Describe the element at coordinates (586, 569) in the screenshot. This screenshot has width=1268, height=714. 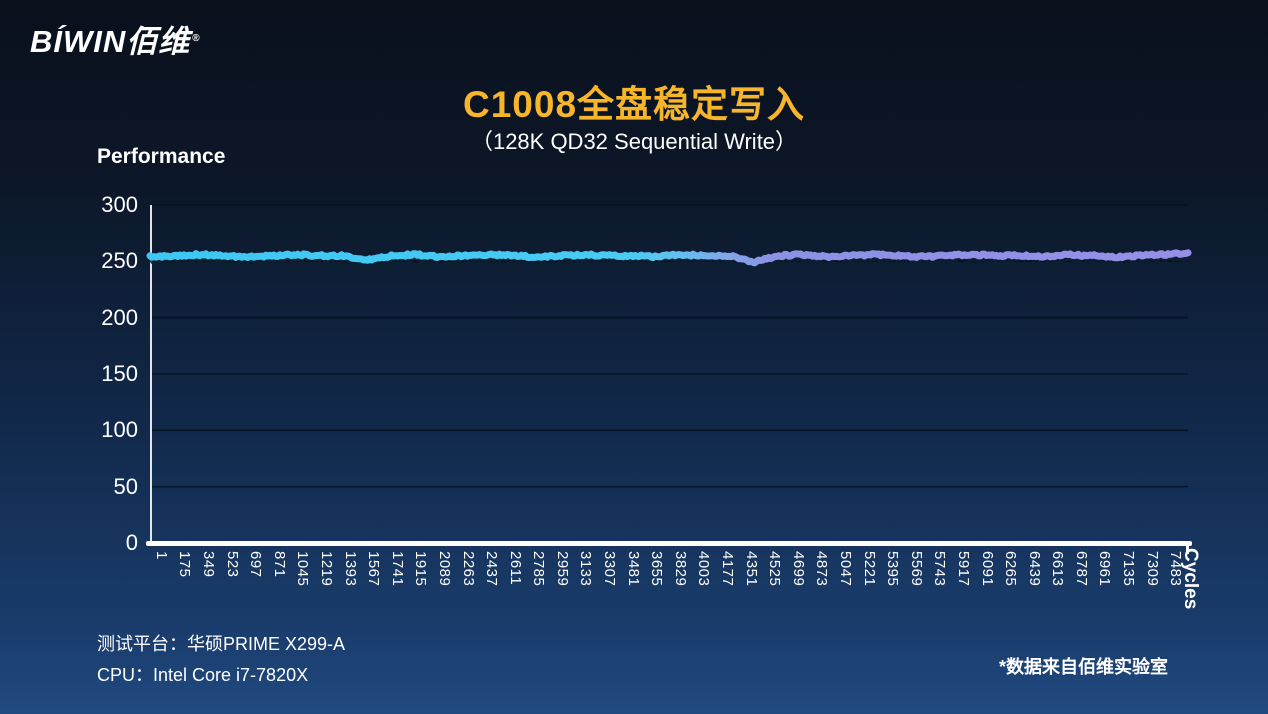
I see `x-axis-tick-label: 3133` at that location.